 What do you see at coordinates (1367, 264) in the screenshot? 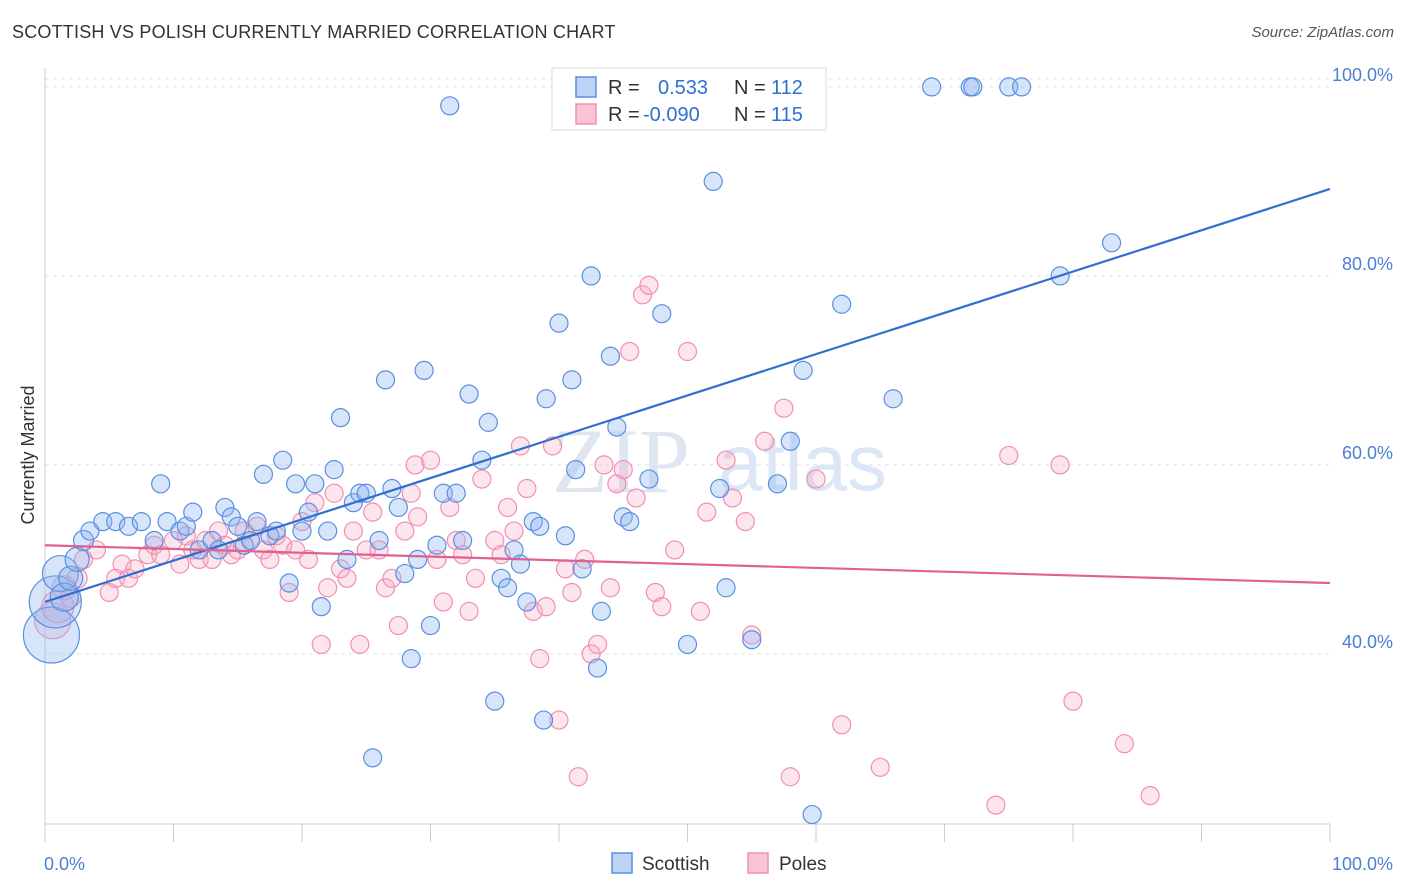
I see `y-tick-label-2: 80.0%` at bounding box center [1367, 264].